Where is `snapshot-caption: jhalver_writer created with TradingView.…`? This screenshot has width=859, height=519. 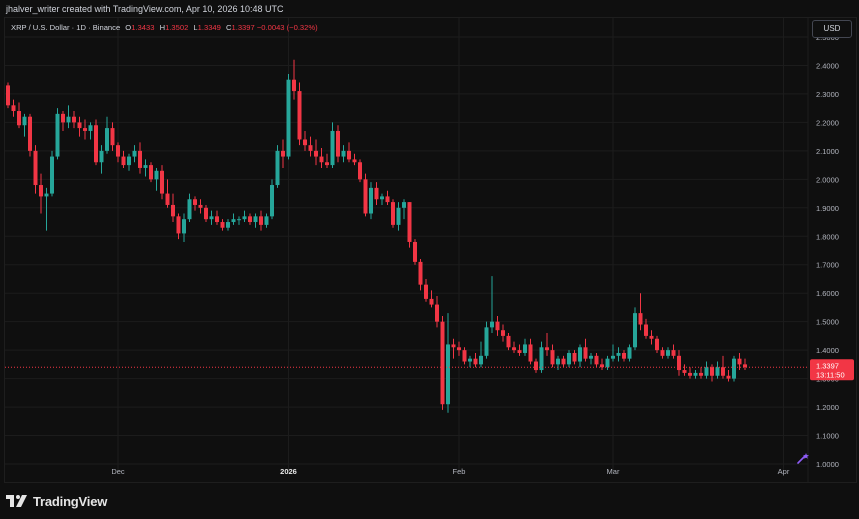
snapshot-caption: jhalver_writer created with TradingView.… is located at coordinates (145, 9).